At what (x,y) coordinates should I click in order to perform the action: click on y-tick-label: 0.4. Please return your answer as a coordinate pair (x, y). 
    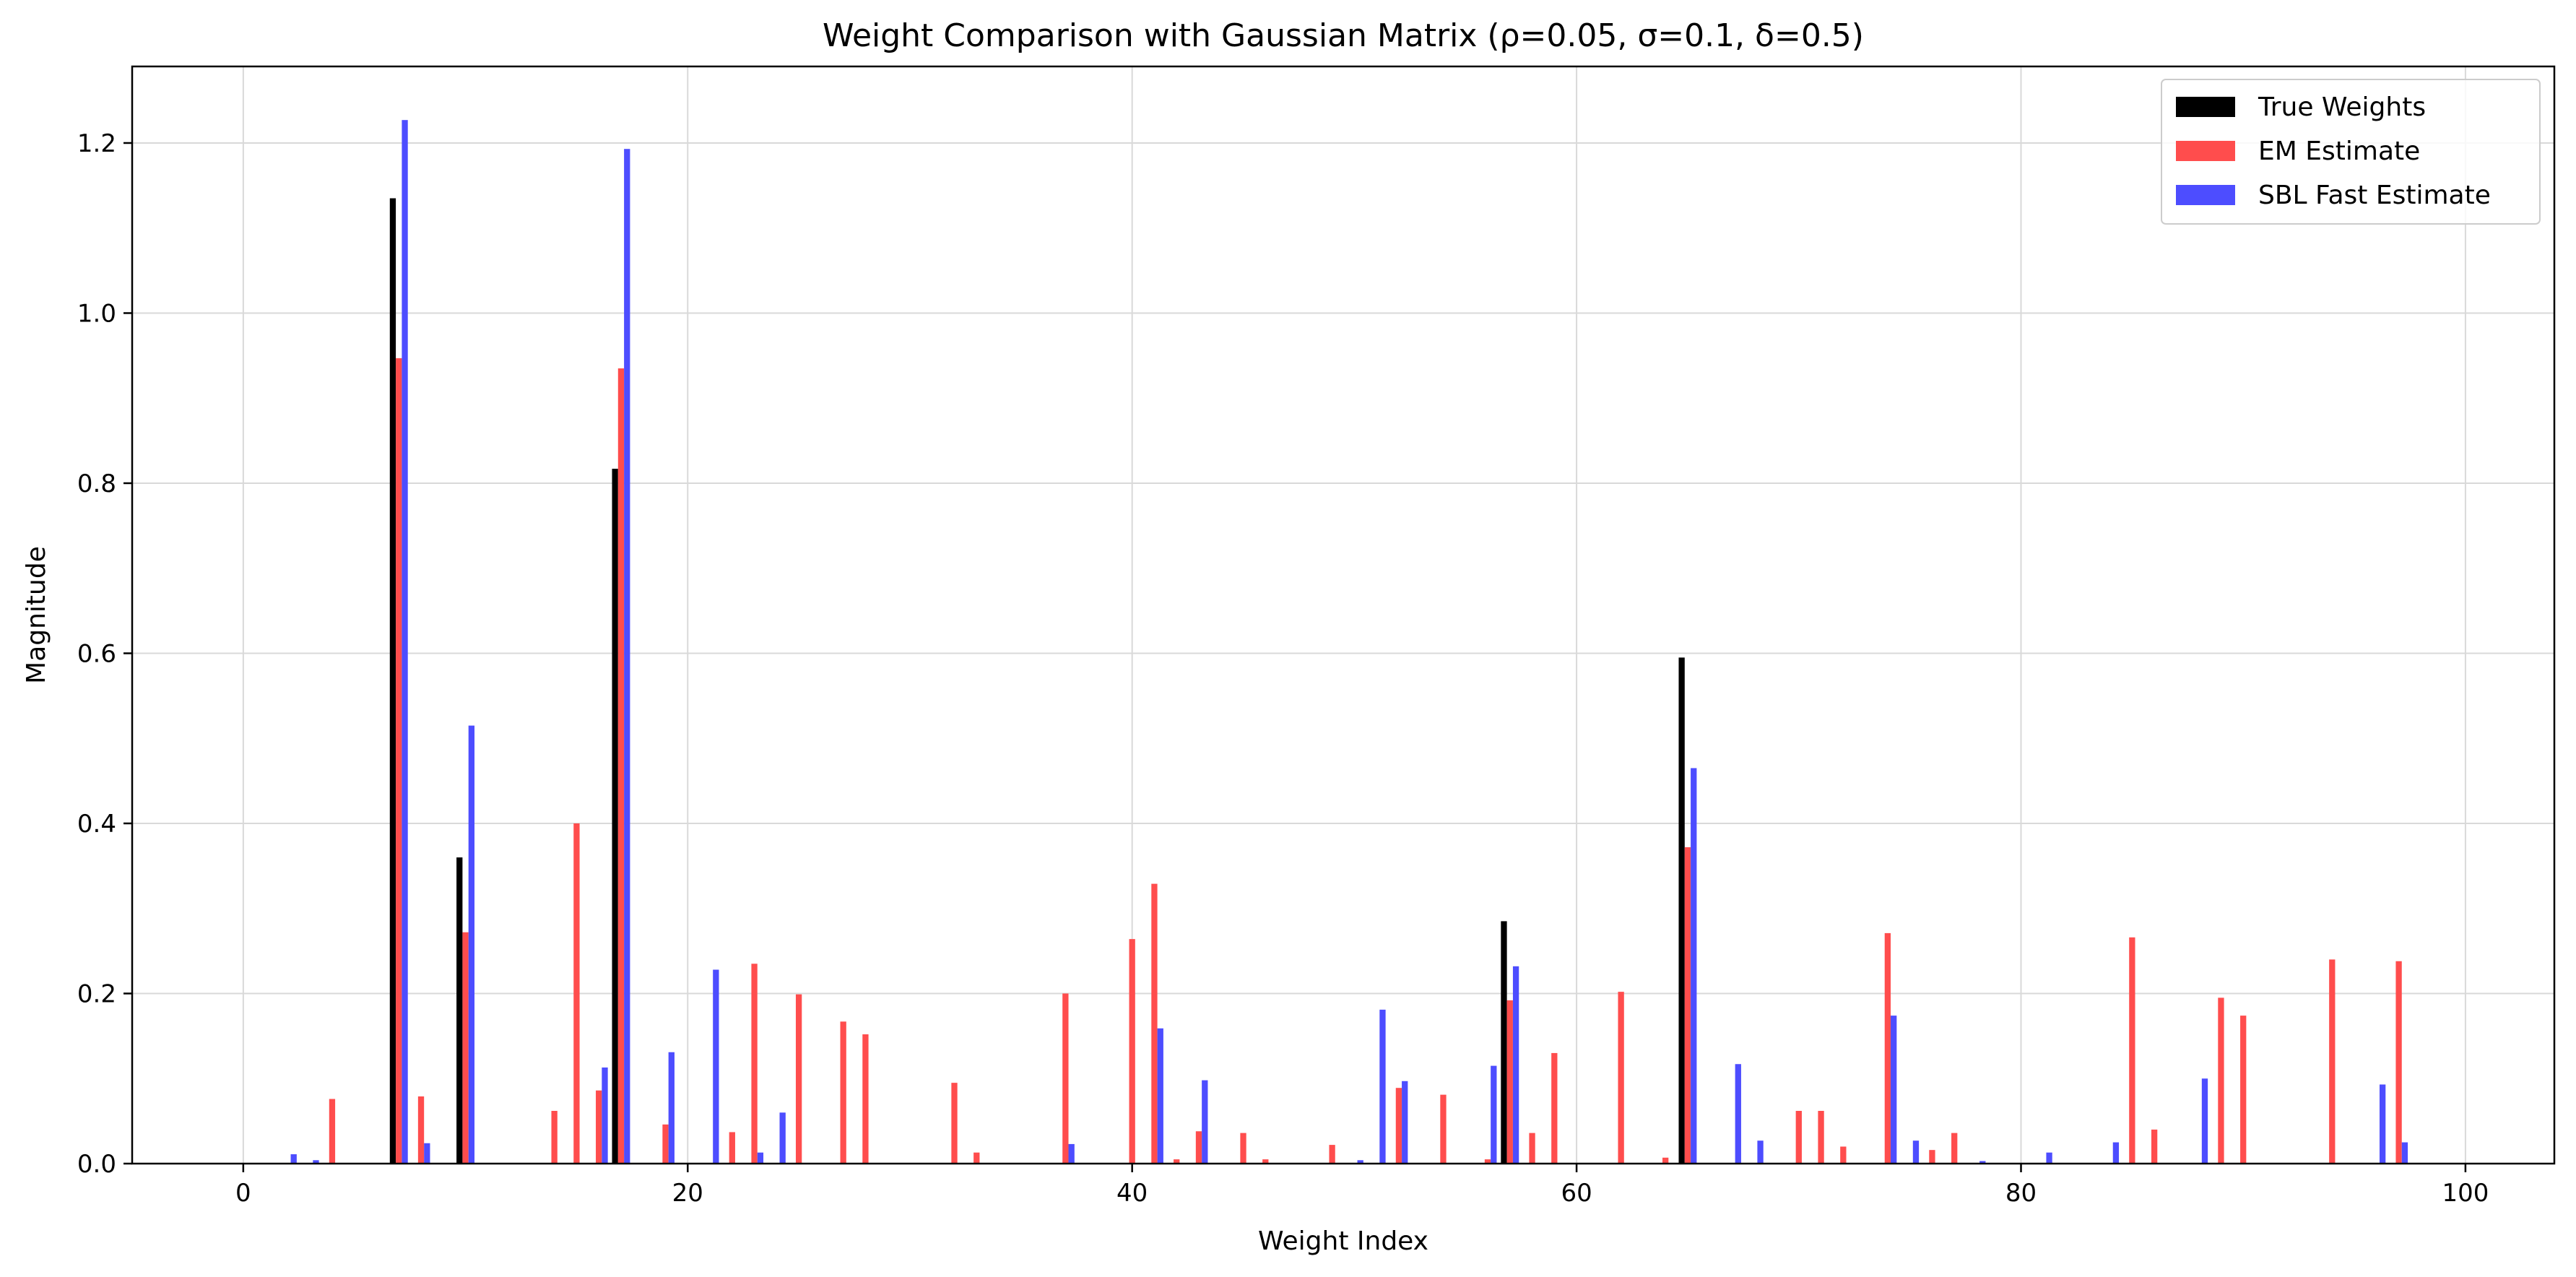
    Looking at the image, I should click on (96, 824).